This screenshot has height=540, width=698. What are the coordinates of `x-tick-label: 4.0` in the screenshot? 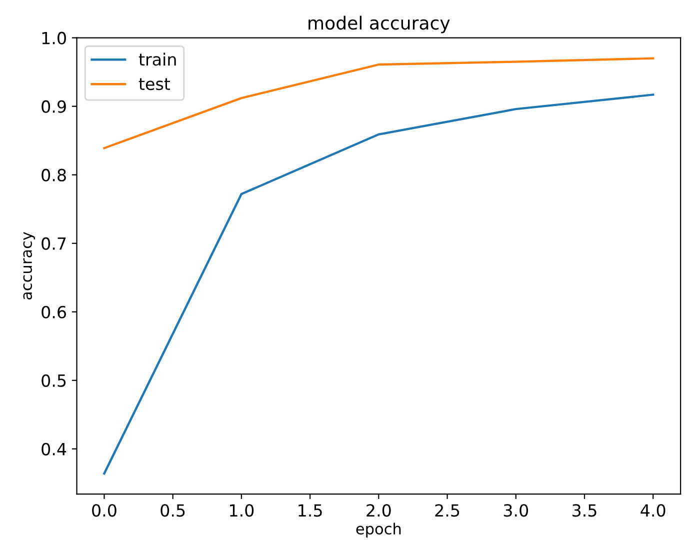 It's located at (653, 510).